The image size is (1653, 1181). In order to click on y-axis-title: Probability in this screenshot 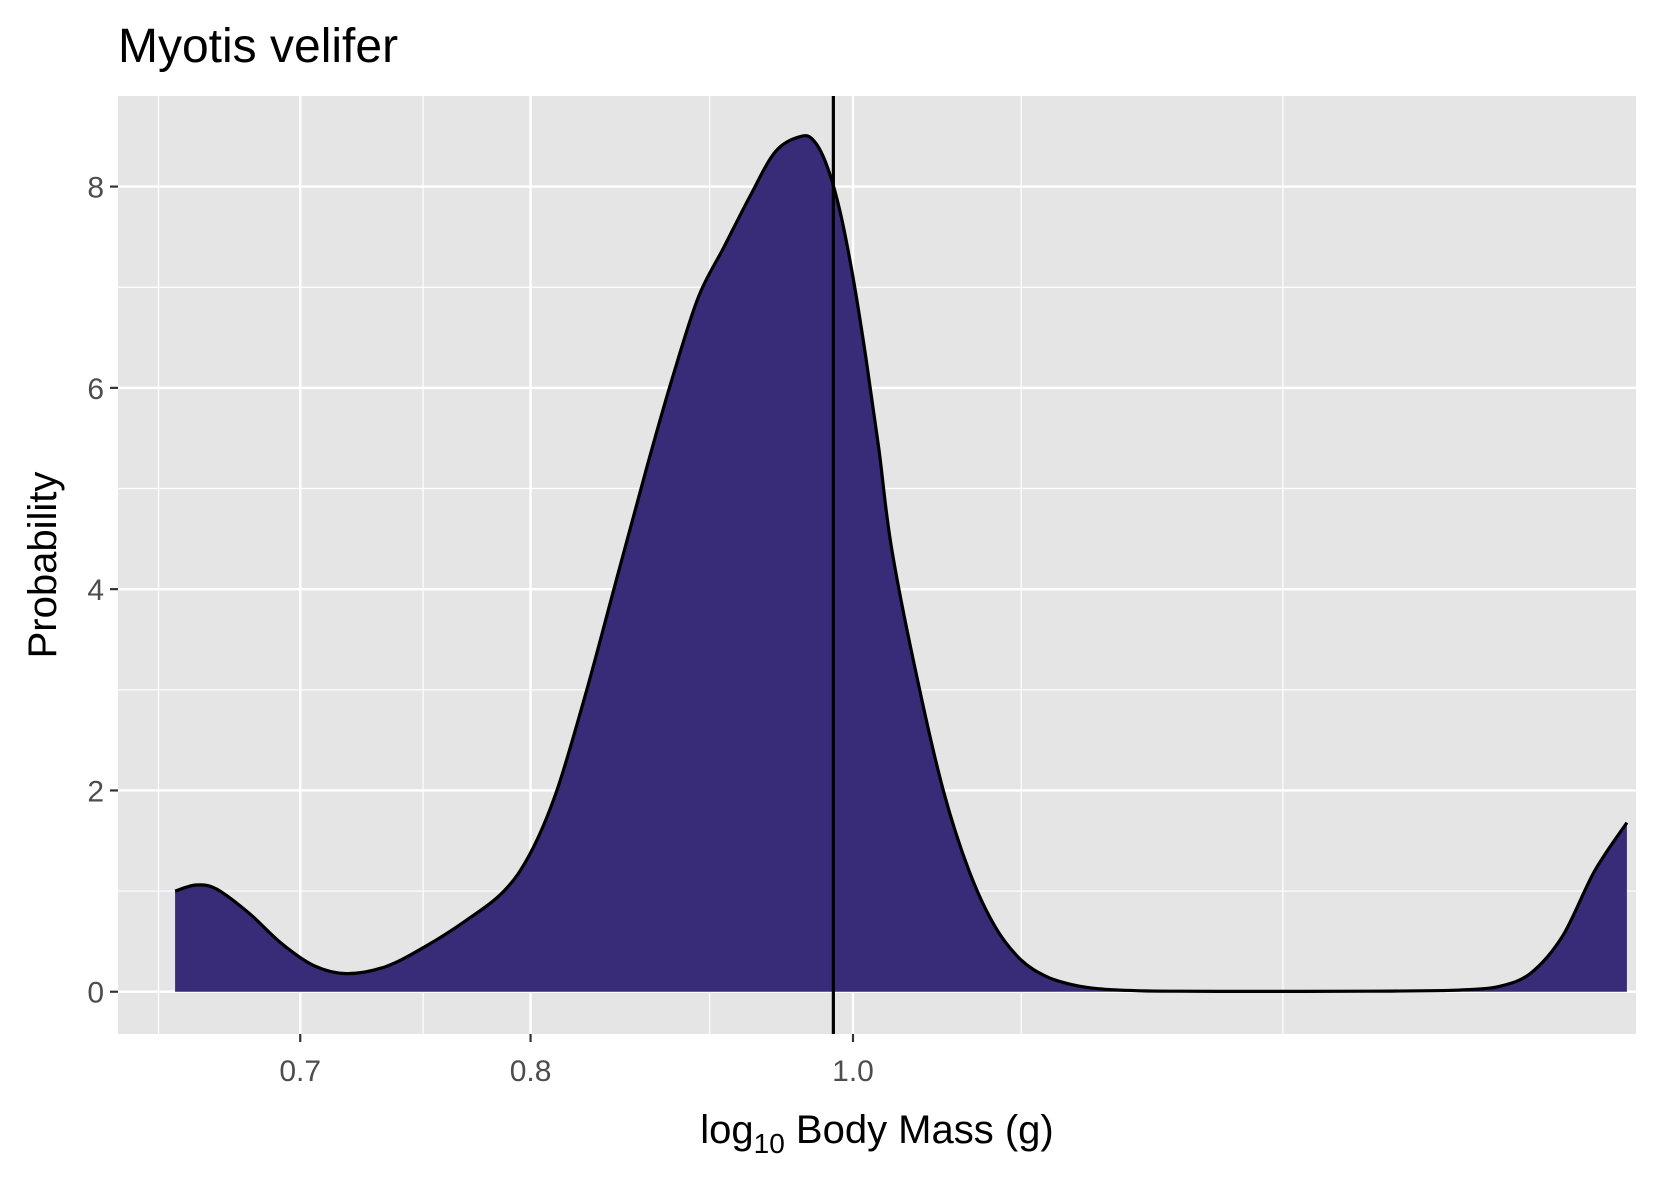, I will do `click(43, 565)`.